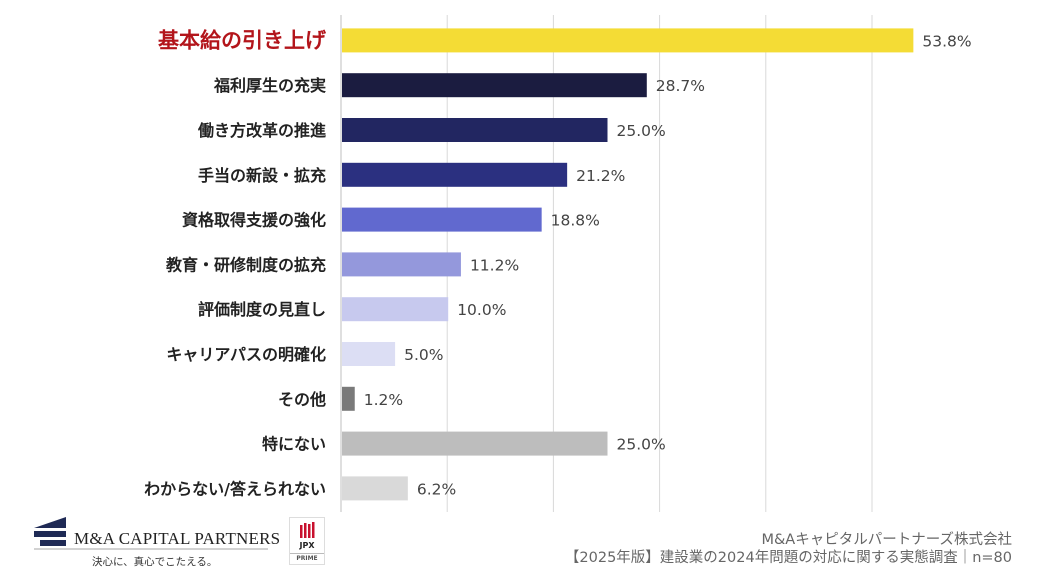  I want to click on footer-source: 【2025年版】建設業の2024年問題の対応に関する実態調査｜n=80, so click(788, 558).